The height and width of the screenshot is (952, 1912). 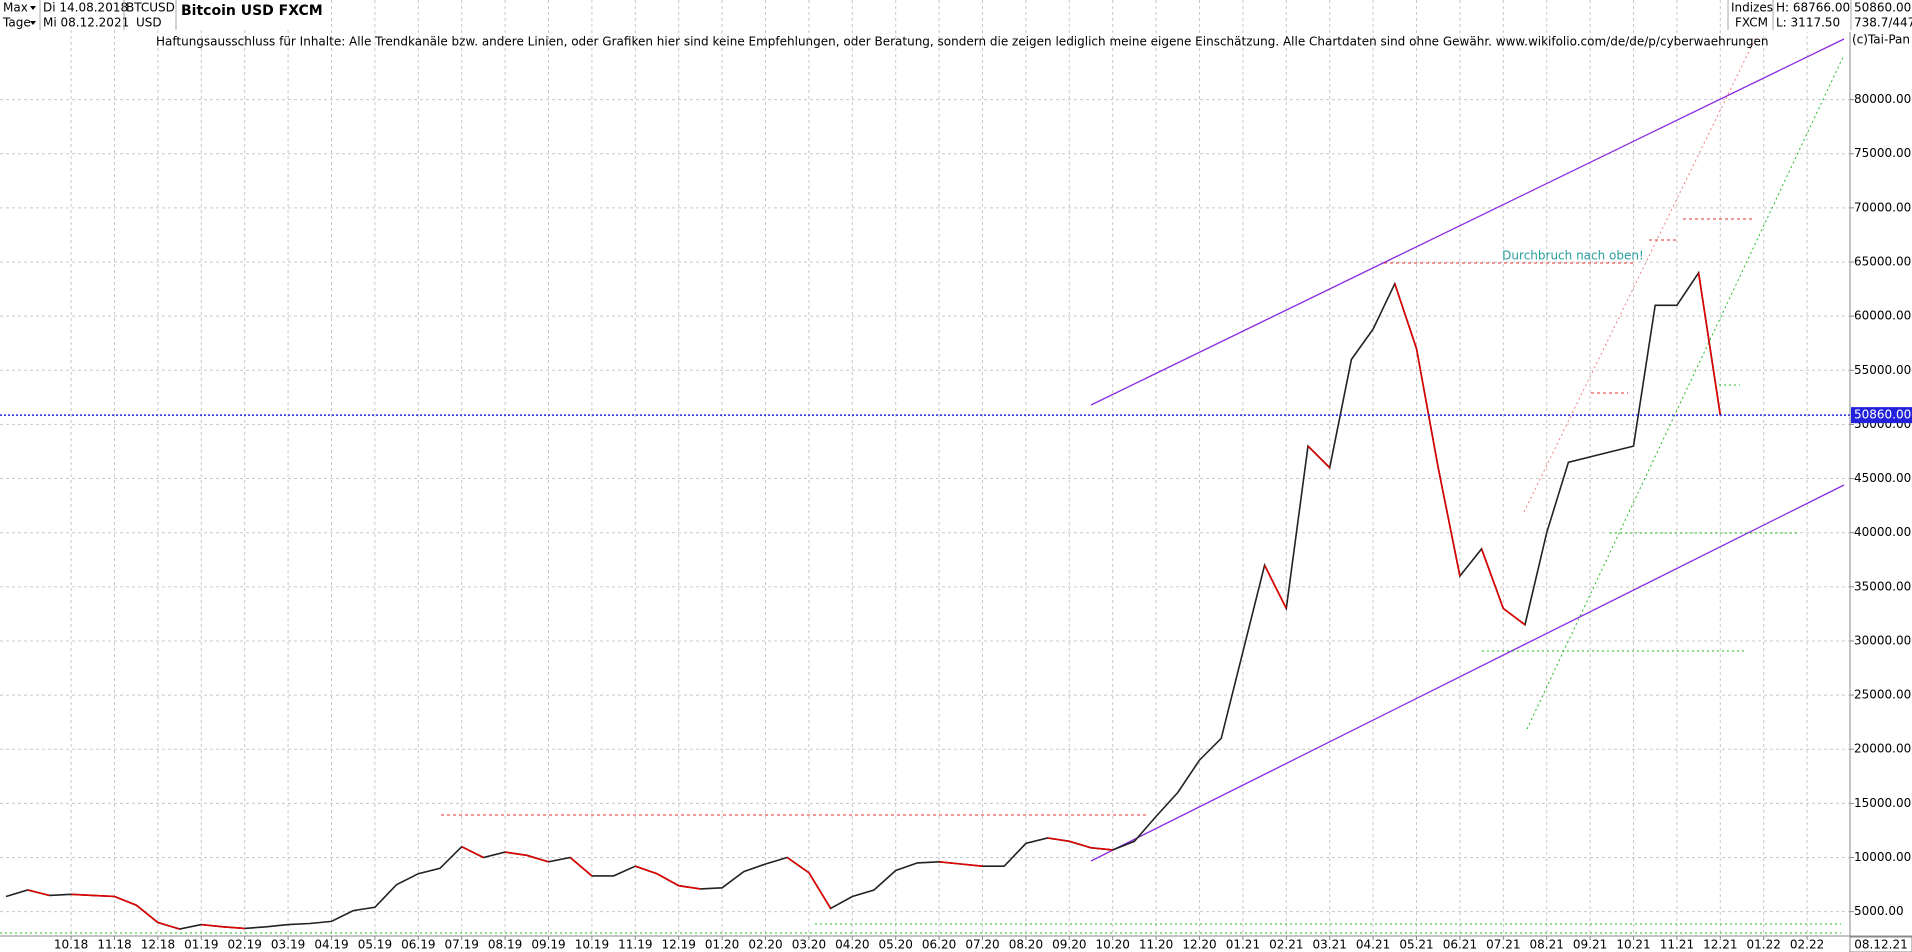 I want to click on x-tick-label: 09.19, so click(x=548, y=945).